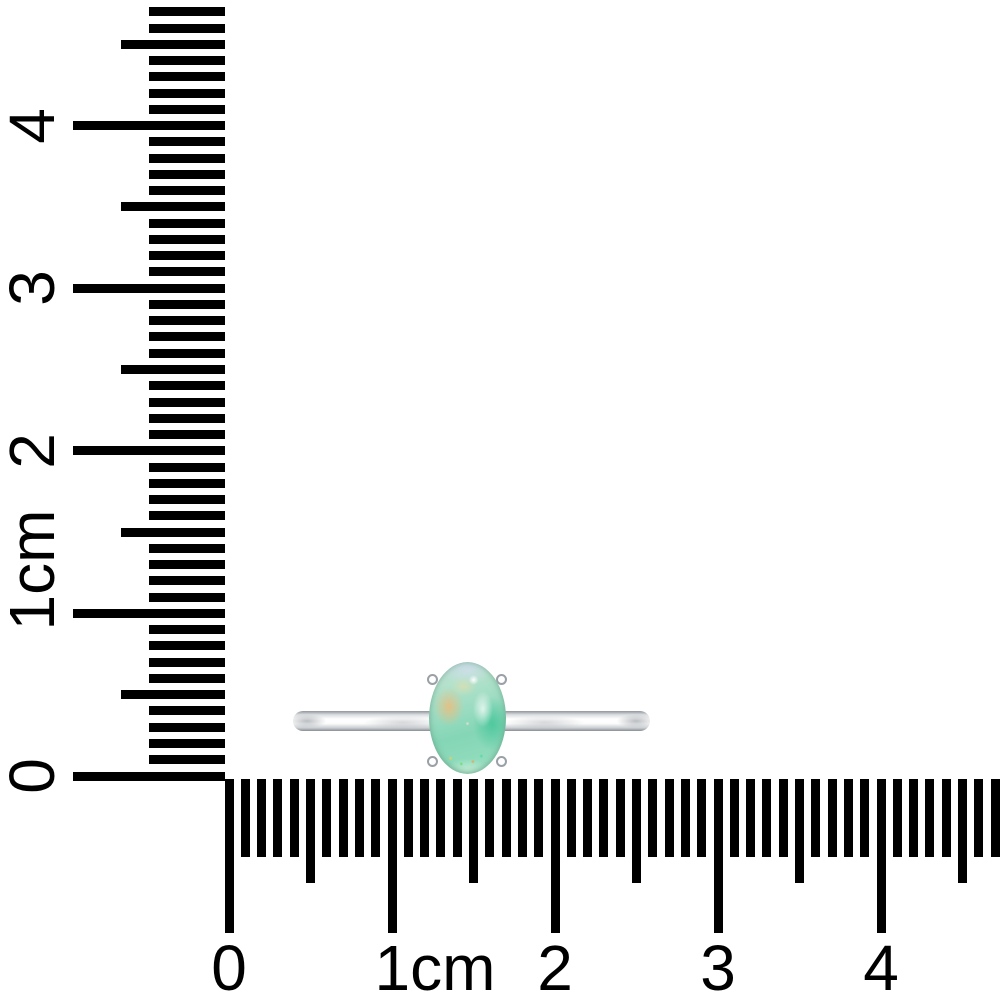  What do you see at coordinates (229, 966) in the screenshot?
I see `horizontal-ruler-label-0cm: 0` at bounding box center [229, 966].